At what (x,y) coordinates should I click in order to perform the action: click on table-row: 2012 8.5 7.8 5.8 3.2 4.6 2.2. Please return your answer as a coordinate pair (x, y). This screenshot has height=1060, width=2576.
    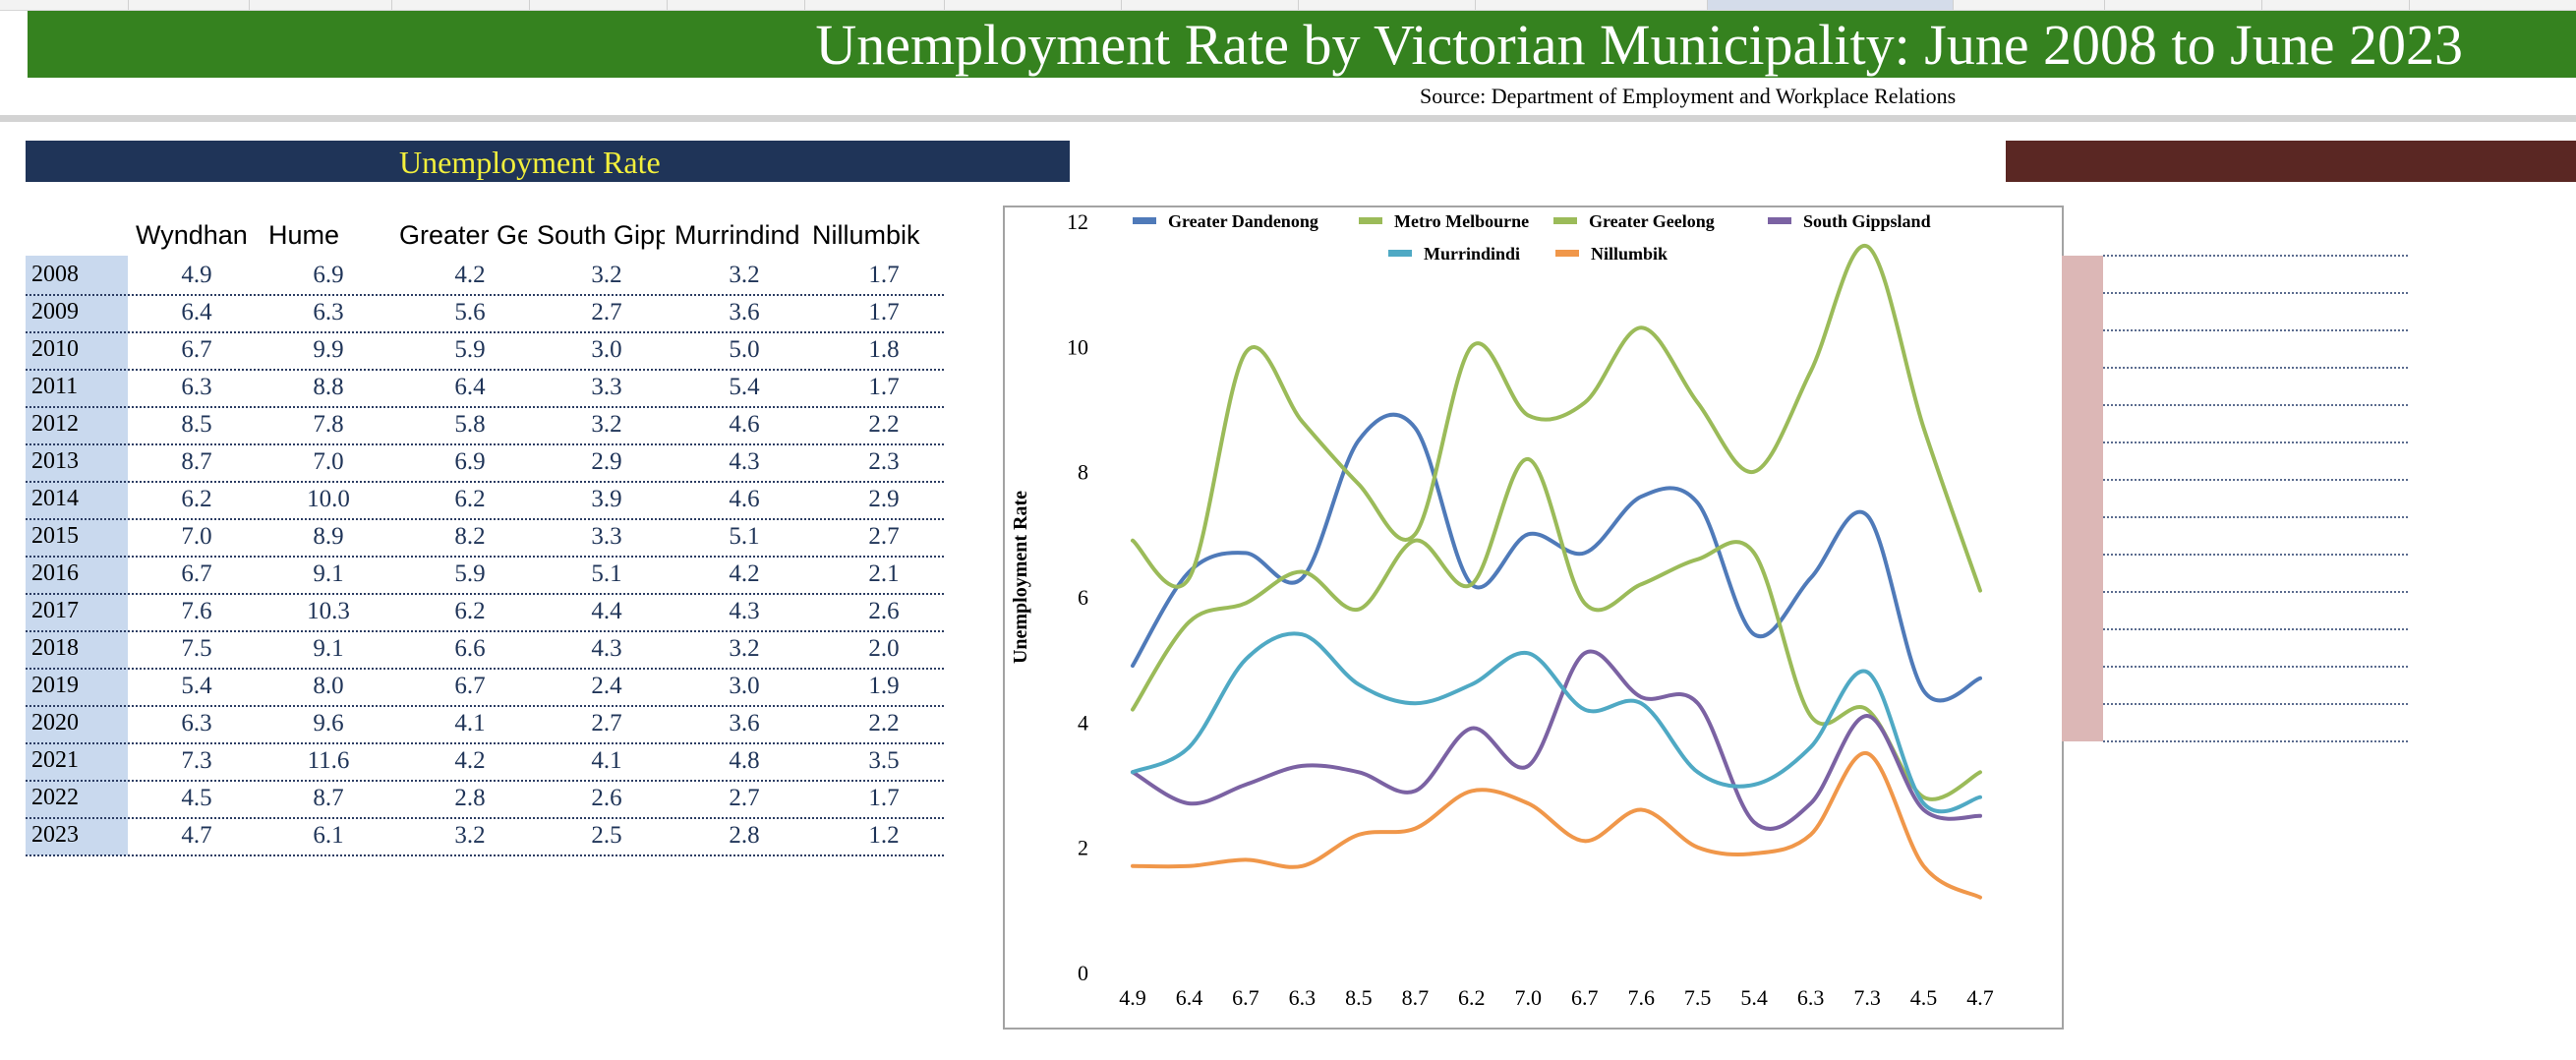
    Looking at the image, I should click on (485, 426).